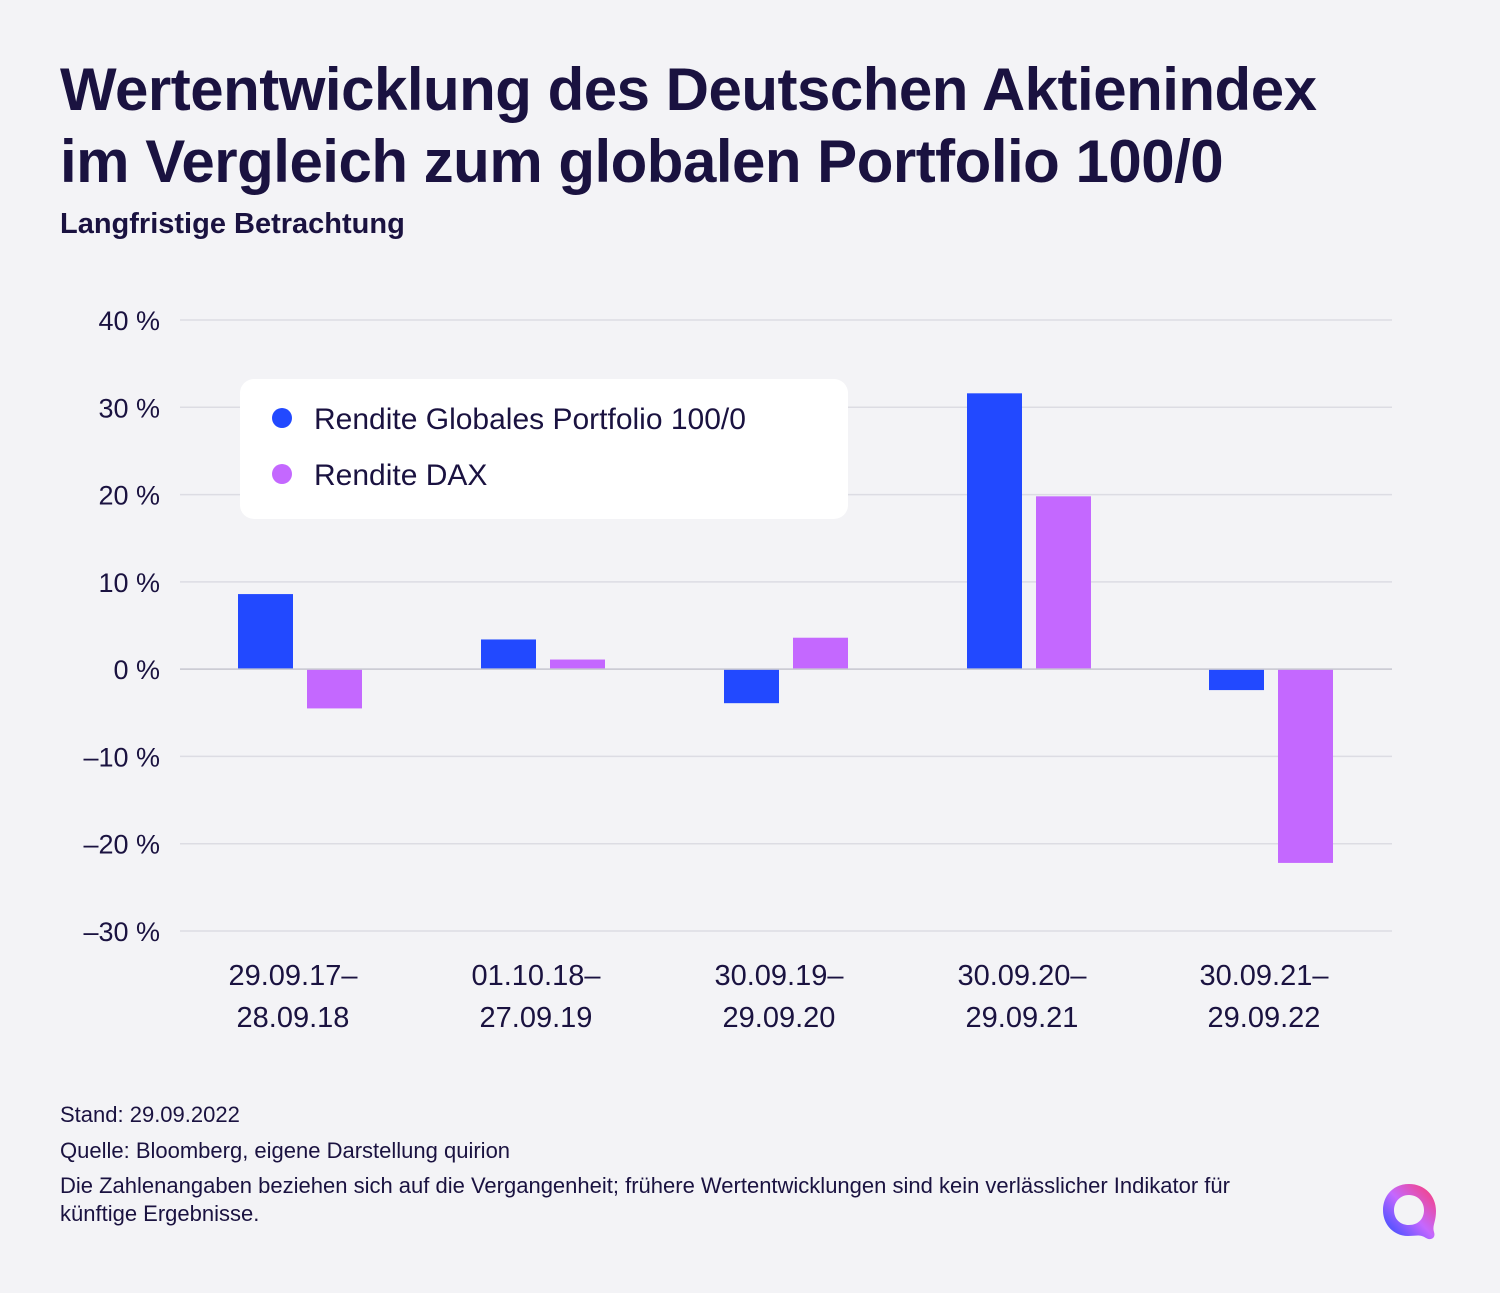 Image resolution: width=1500 pixels, height=1293 pixels. What do you see at coordinates (530, 419) in the screenshot?
I see `legend-label: Rendite Globales Portfolio 100/0` at bounding box center [530, 419].